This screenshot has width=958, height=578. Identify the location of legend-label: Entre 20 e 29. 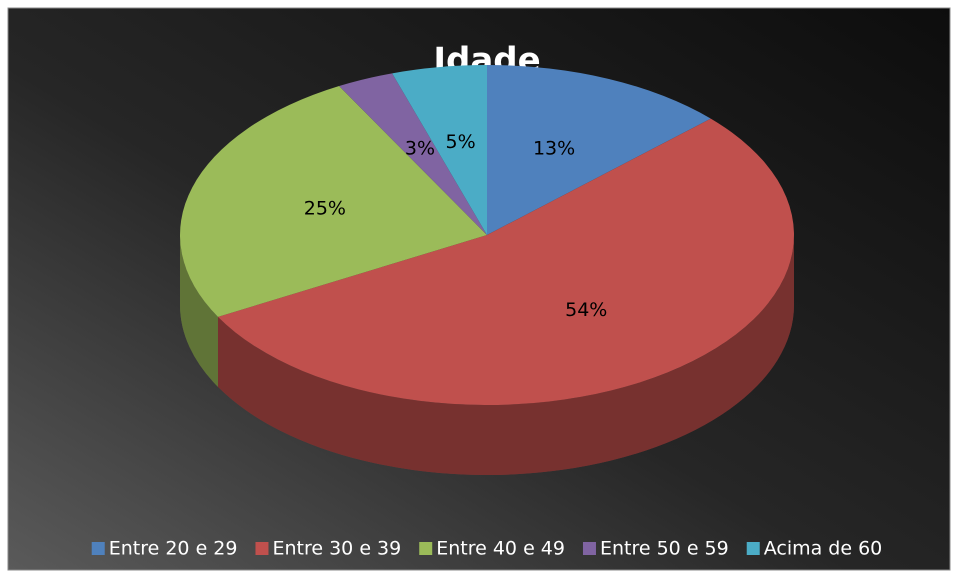
(173, 549).